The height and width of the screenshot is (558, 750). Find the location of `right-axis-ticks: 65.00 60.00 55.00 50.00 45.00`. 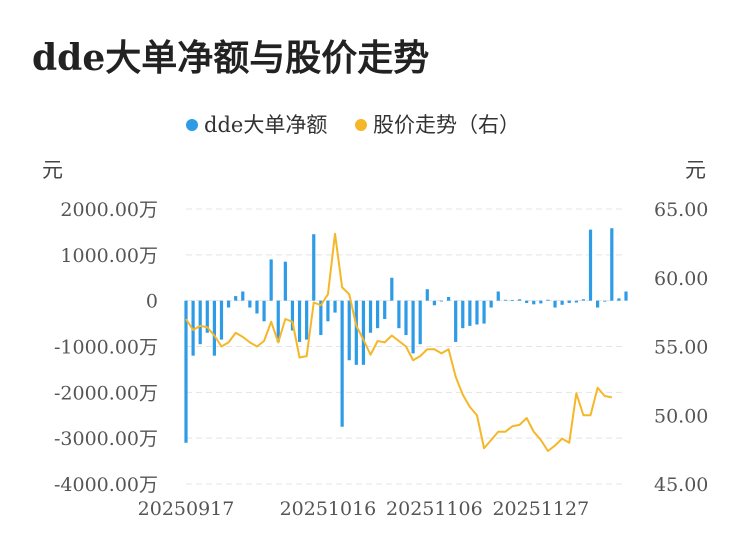

right-axis-ticks: 65.00 60.00 55.00 50.00 45.00 is located at coordinates (681, 347).